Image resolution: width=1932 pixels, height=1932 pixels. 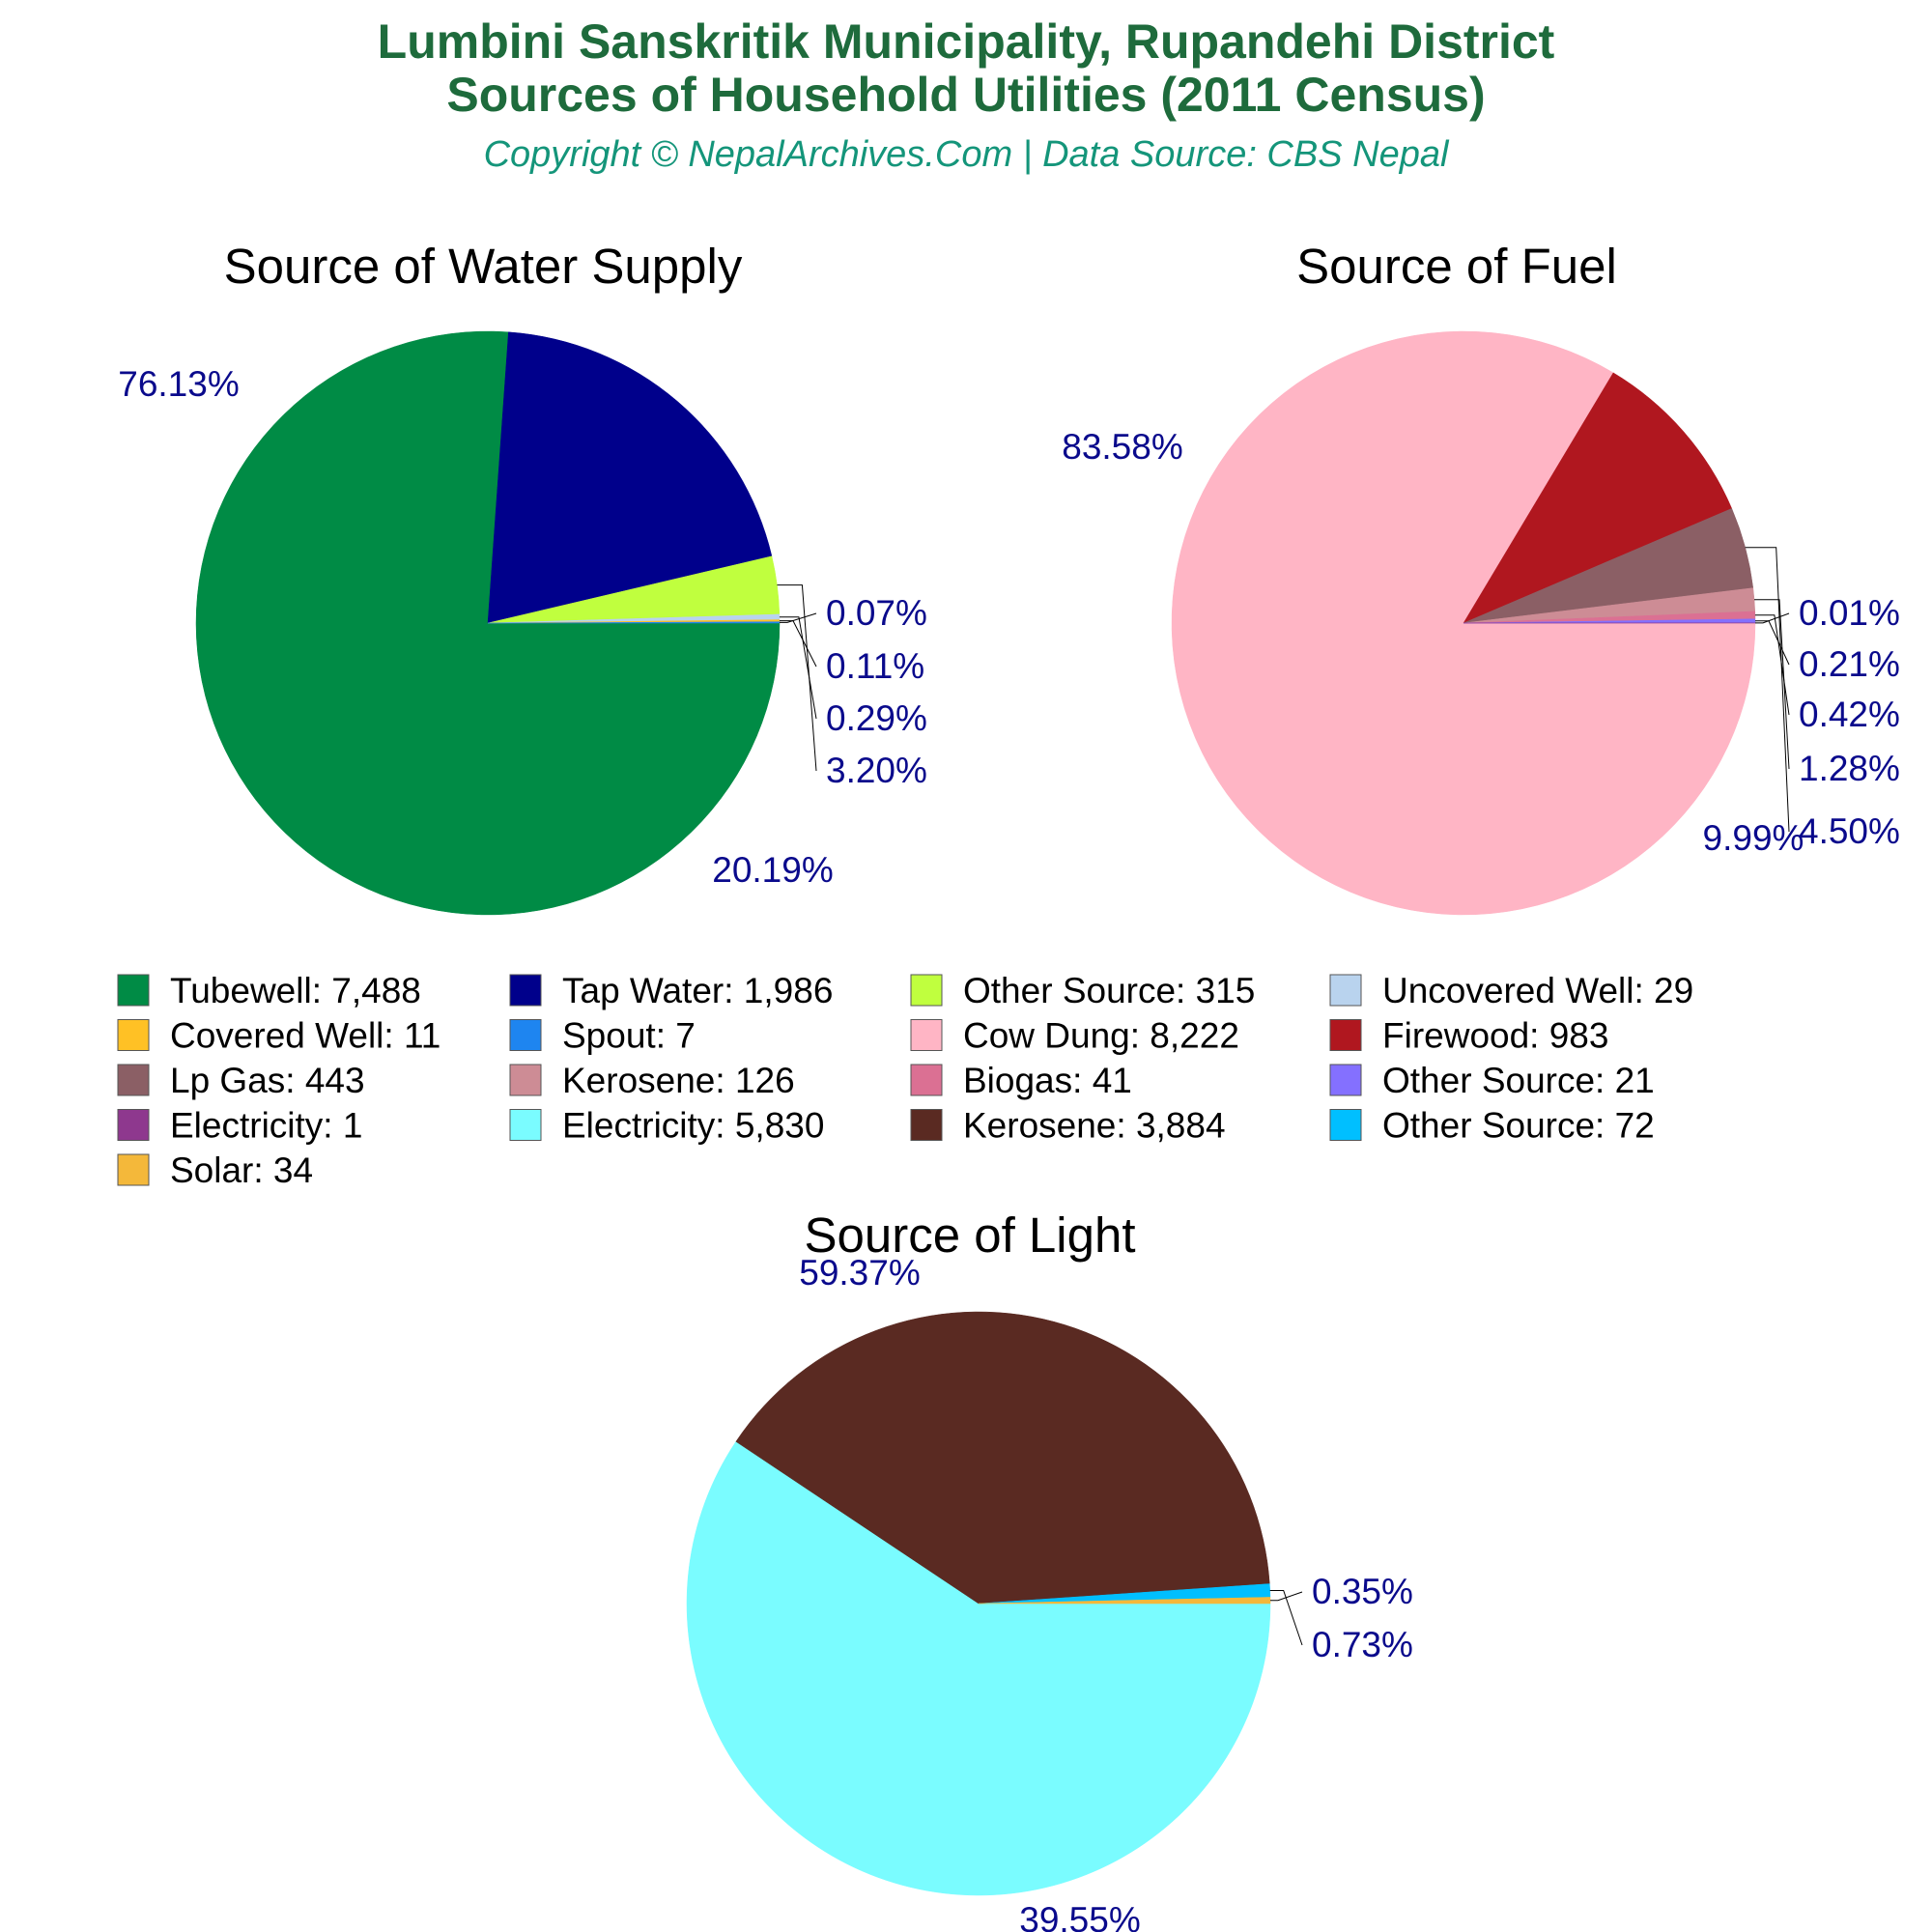 I want to click on legend-item: Uncovered Well: 29, so click(x=1511, y=990).